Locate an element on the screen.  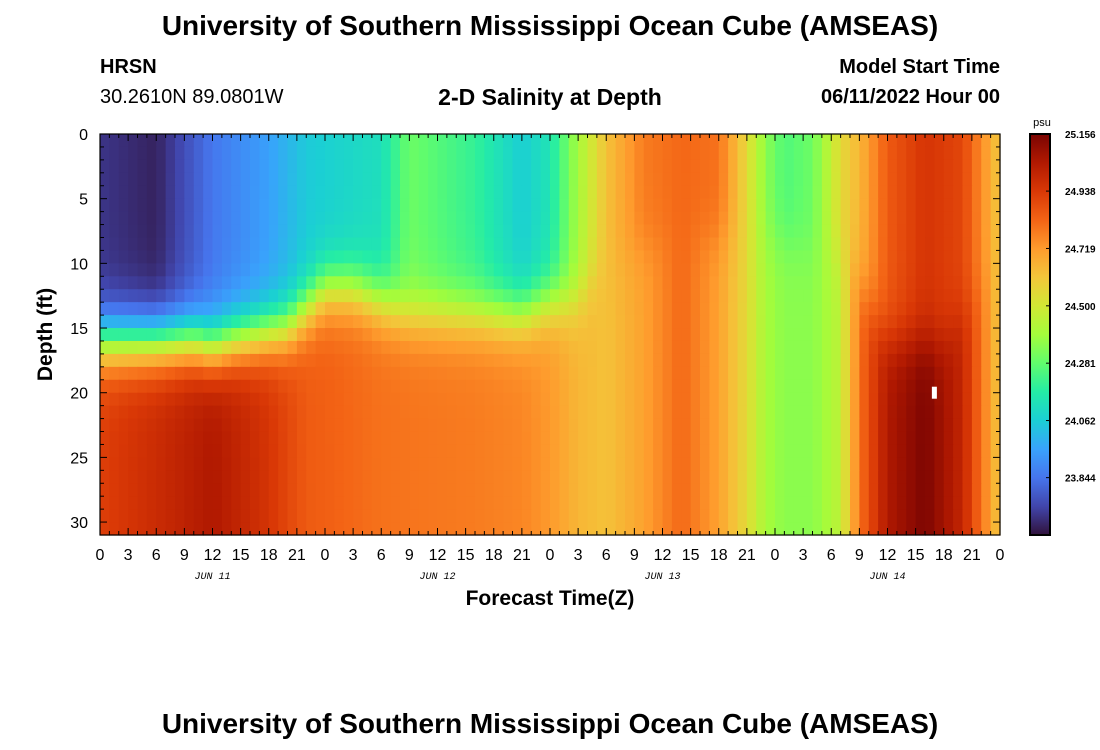
x-tick-label: 3 is located at coordinates (578, 555).